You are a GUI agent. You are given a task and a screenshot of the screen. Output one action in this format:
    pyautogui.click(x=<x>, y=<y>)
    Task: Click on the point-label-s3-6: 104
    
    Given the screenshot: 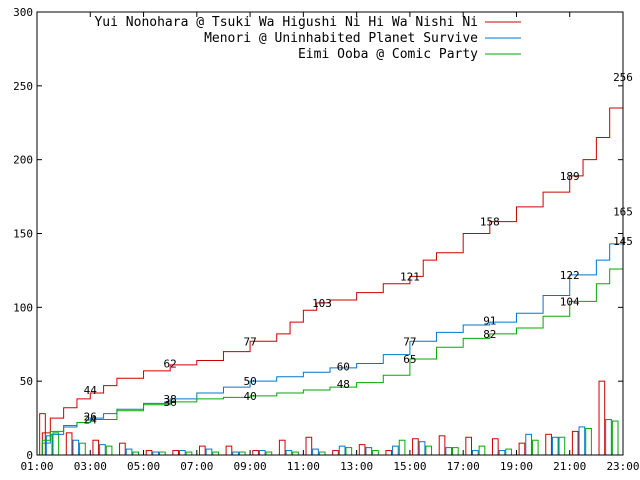 What is the action you would take?
    pyautogui.click(x=570, y=301)
    